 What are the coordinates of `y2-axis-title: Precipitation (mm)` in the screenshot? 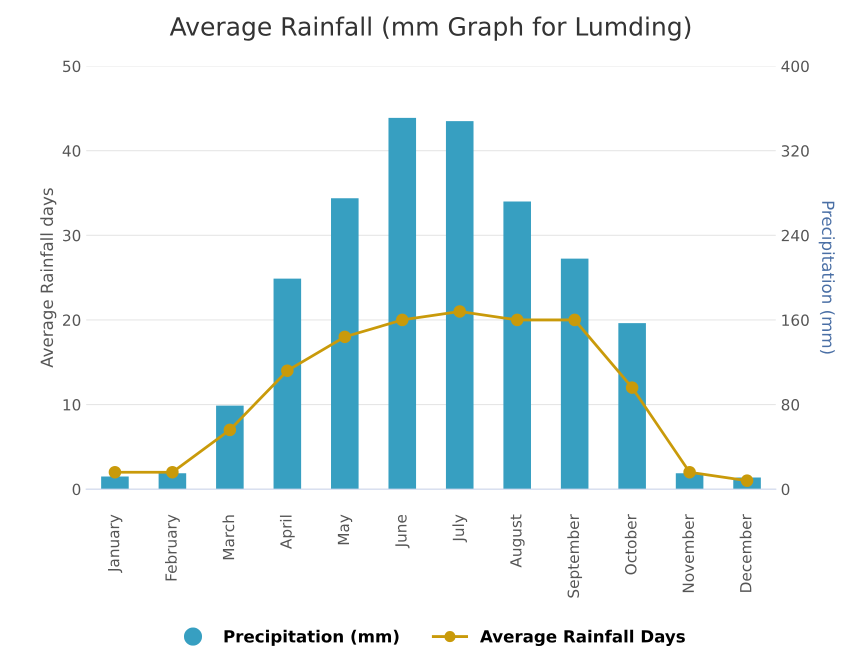 It's located at (826, 278).